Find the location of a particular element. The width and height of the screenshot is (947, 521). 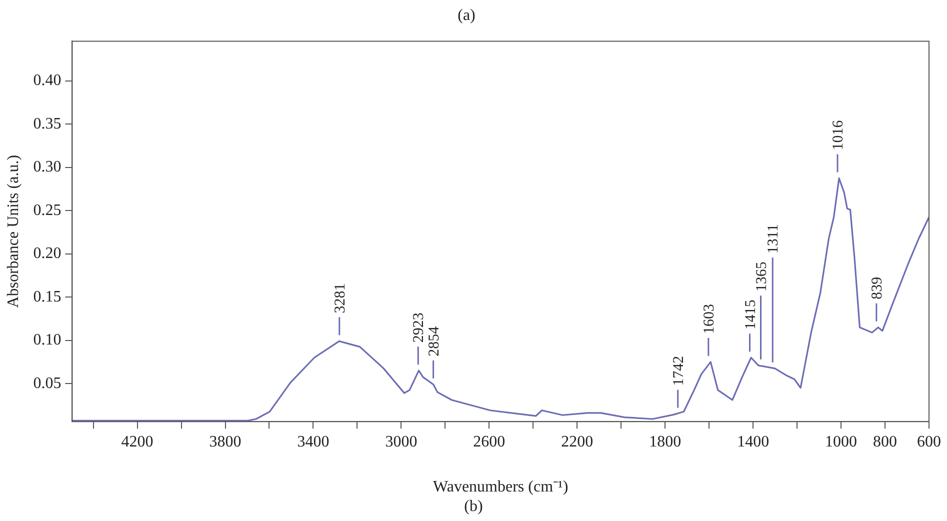

y-tick-label: 0.15 is located at coordinates (47, 297).